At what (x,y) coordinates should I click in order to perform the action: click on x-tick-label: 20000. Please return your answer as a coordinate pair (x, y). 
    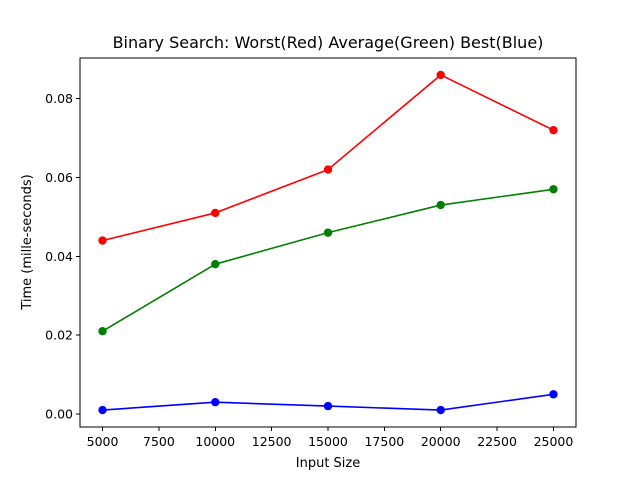
    Looking at the image, I should click on (441, 441).